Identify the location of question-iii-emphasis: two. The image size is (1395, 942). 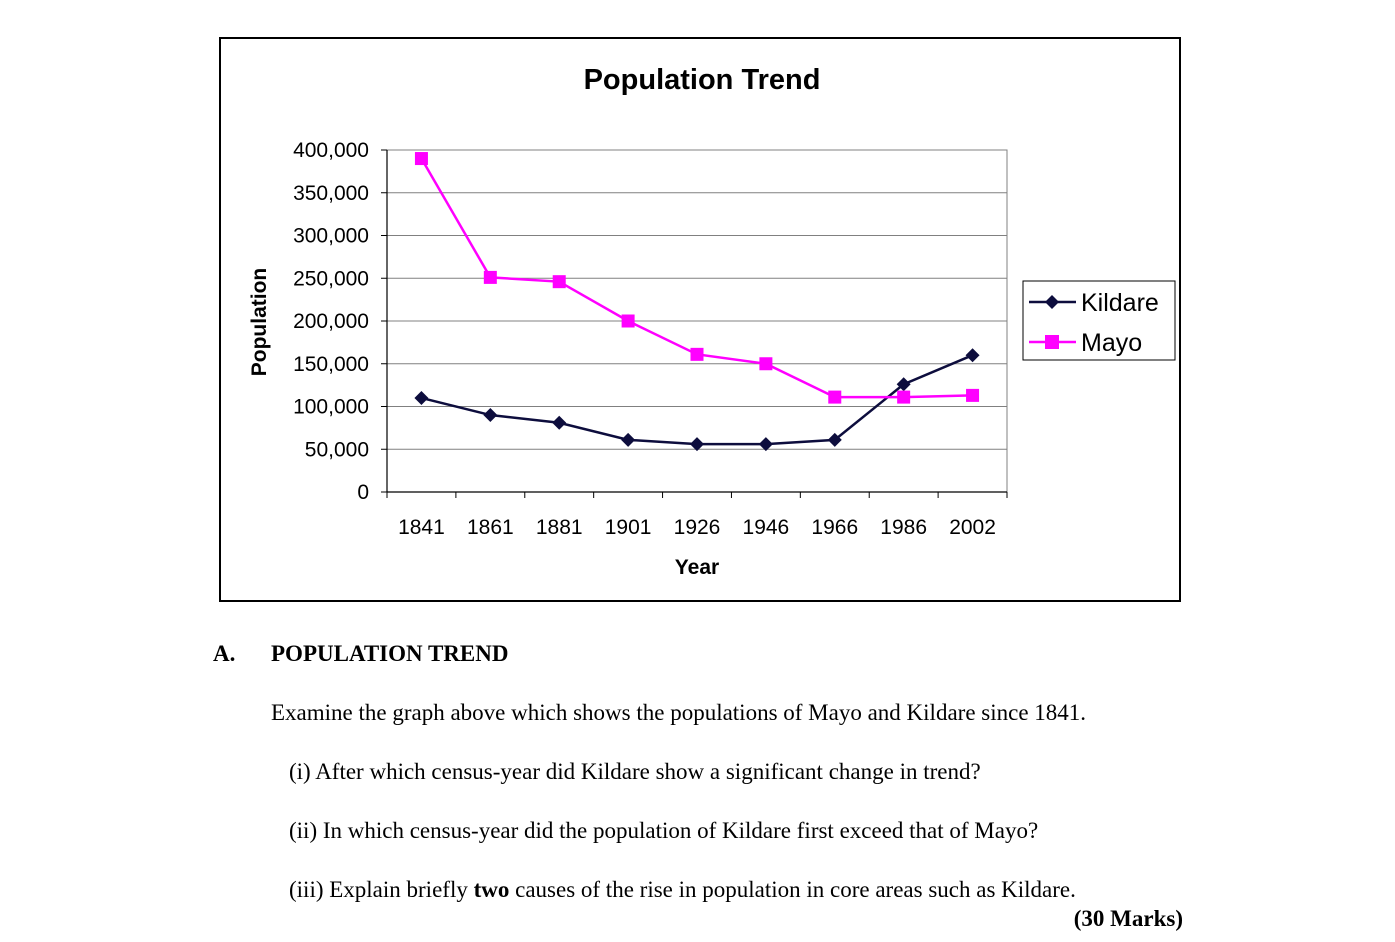
(491, 889).